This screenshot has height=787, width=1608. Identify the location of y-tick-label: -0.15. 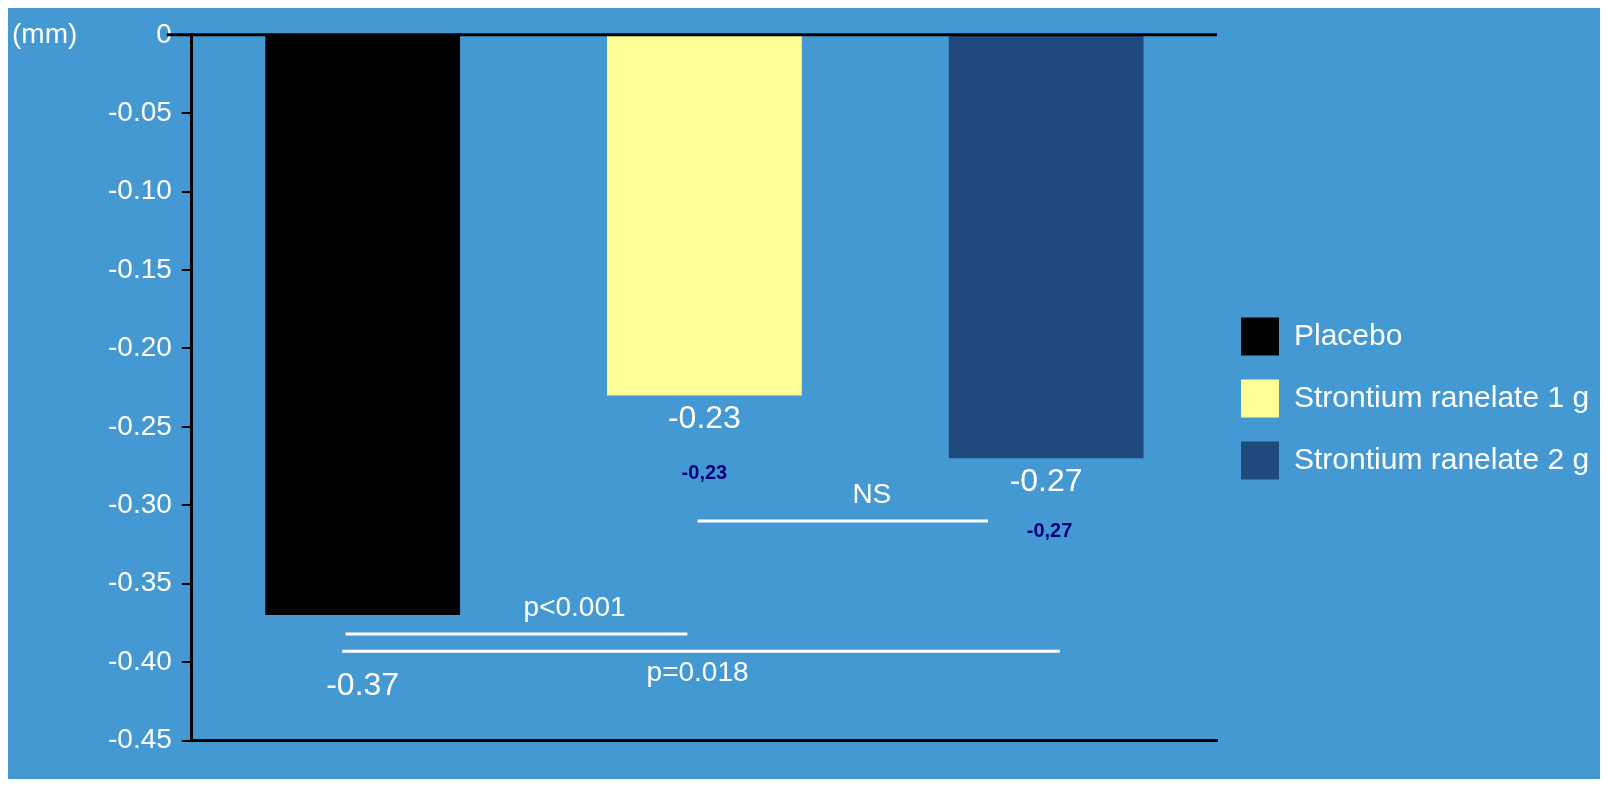
(139, 268).